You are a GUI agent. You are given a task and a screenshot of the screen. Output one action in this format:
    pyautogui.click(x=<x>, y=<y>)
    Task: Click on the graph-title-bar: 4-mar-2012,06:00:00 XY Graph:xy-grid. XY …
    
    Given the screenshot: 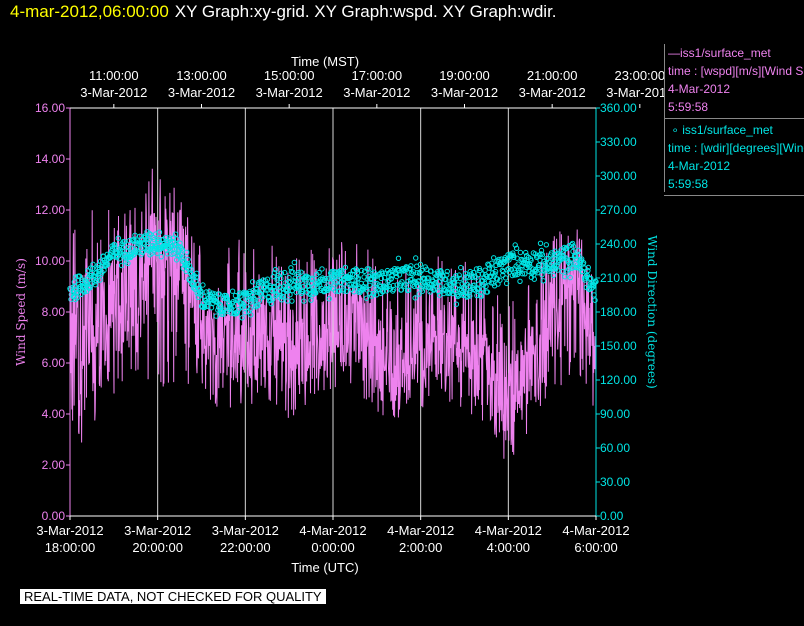 What is the action you would take?
    pyautogui.click(x=283, y=12)
    